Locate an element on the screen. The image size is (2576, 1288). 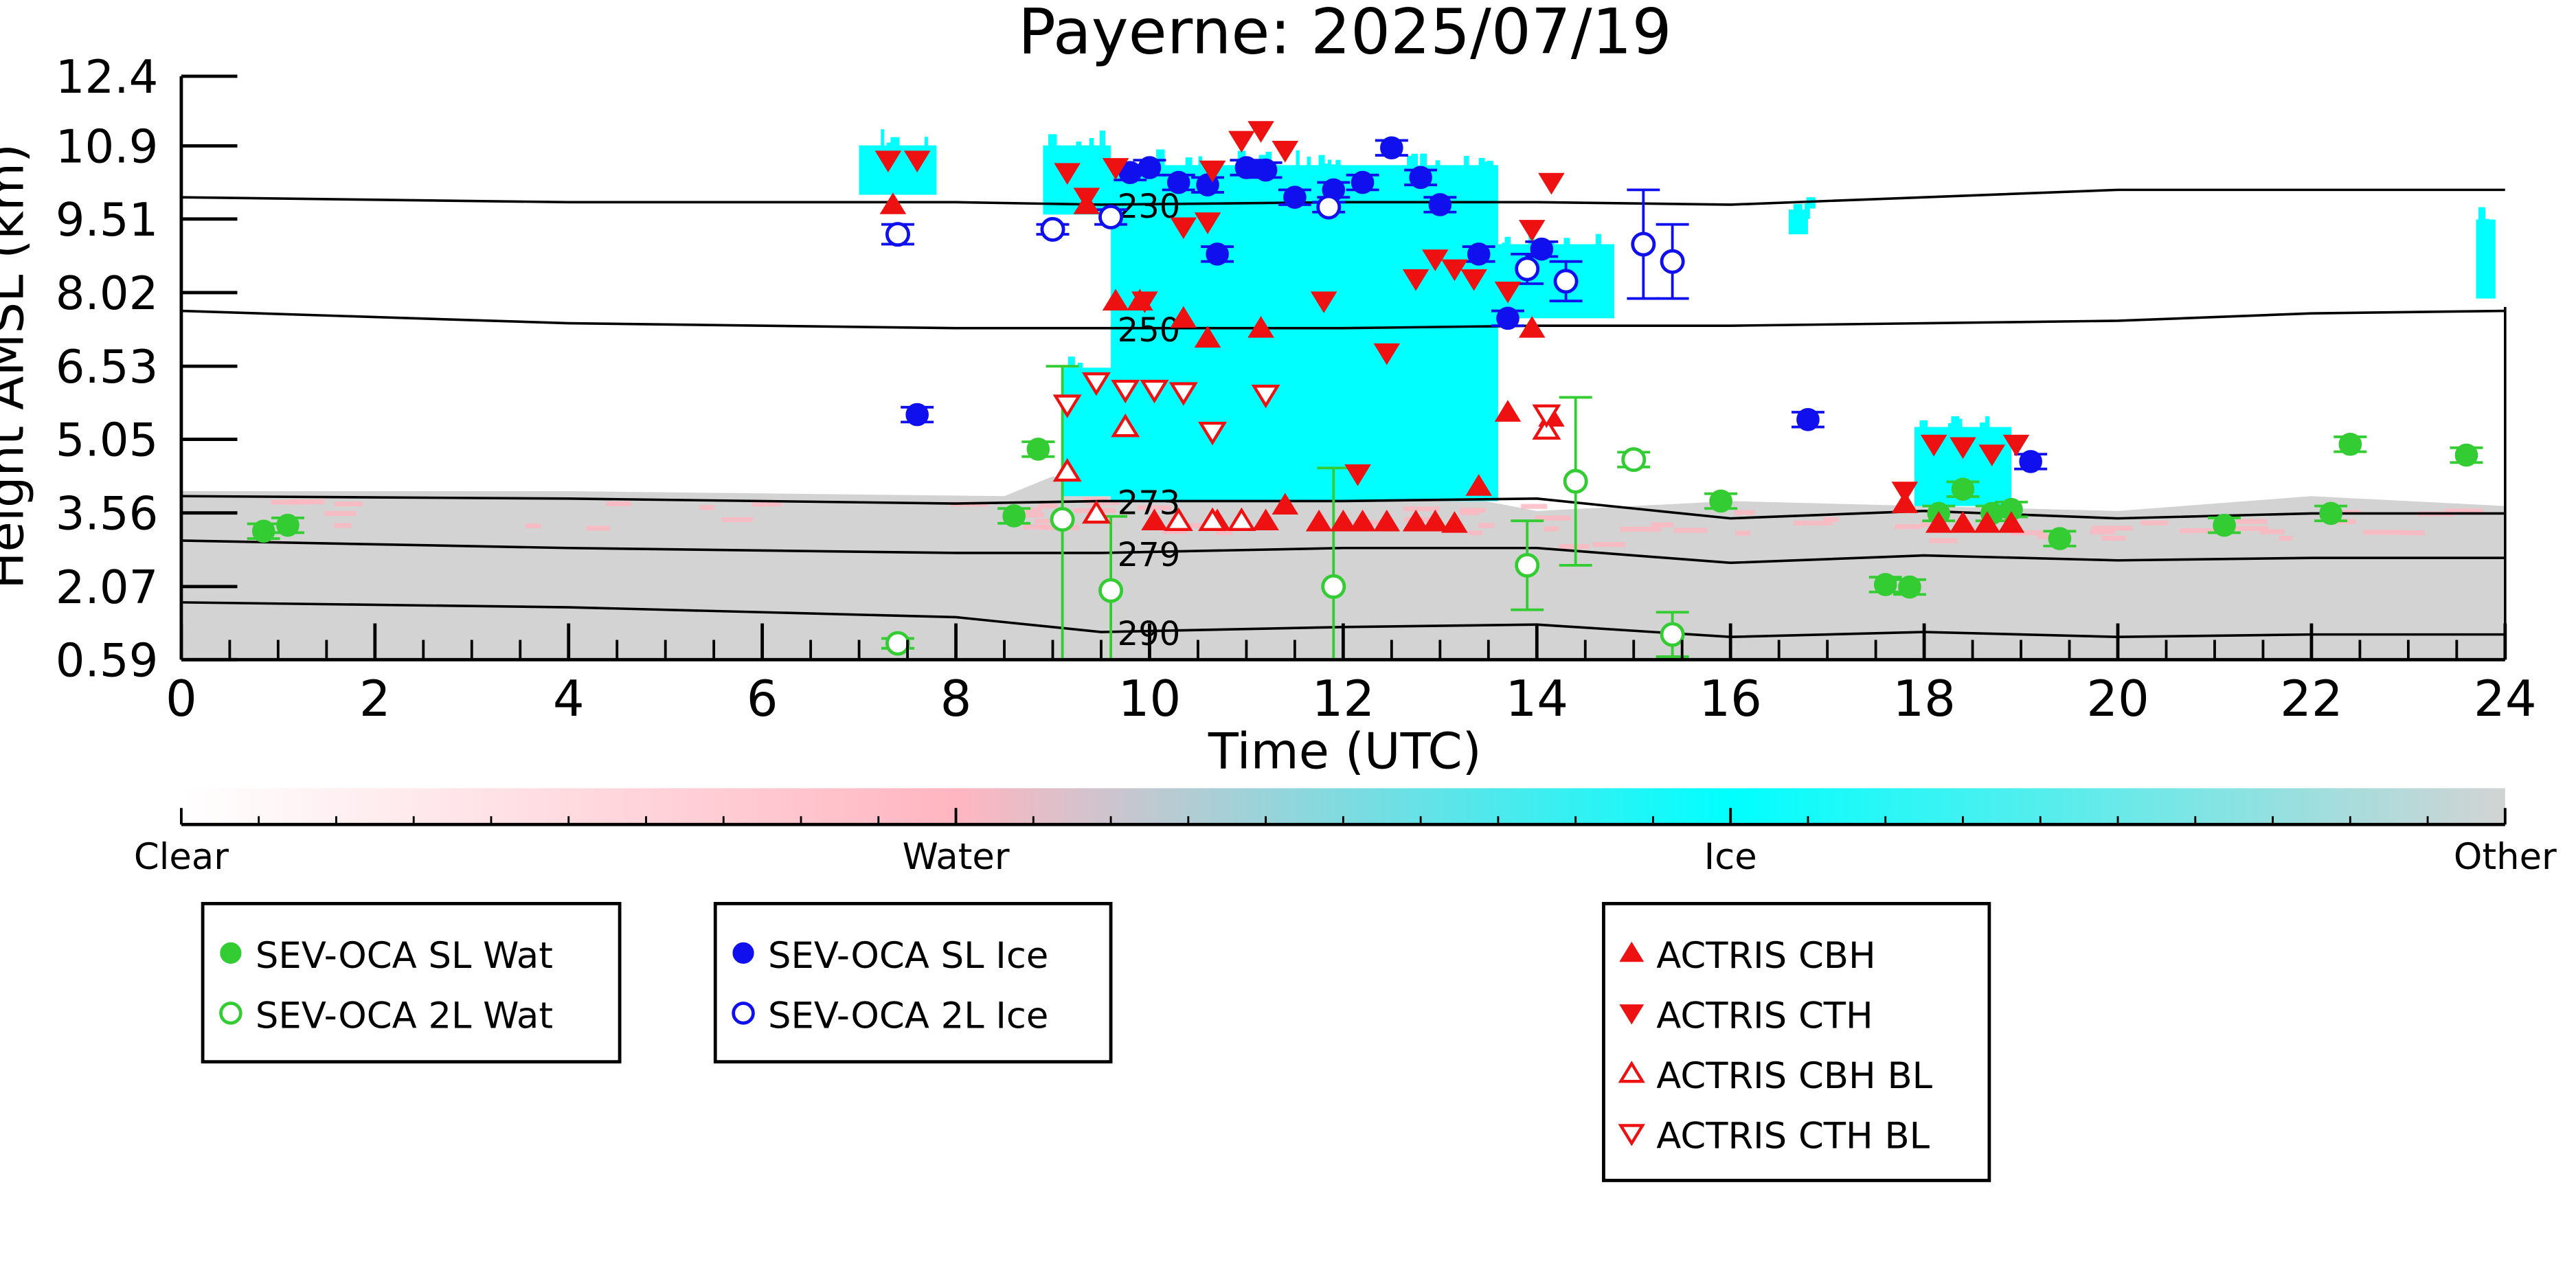
x-tick-label: 18 is located at coordinates (1924, 698).